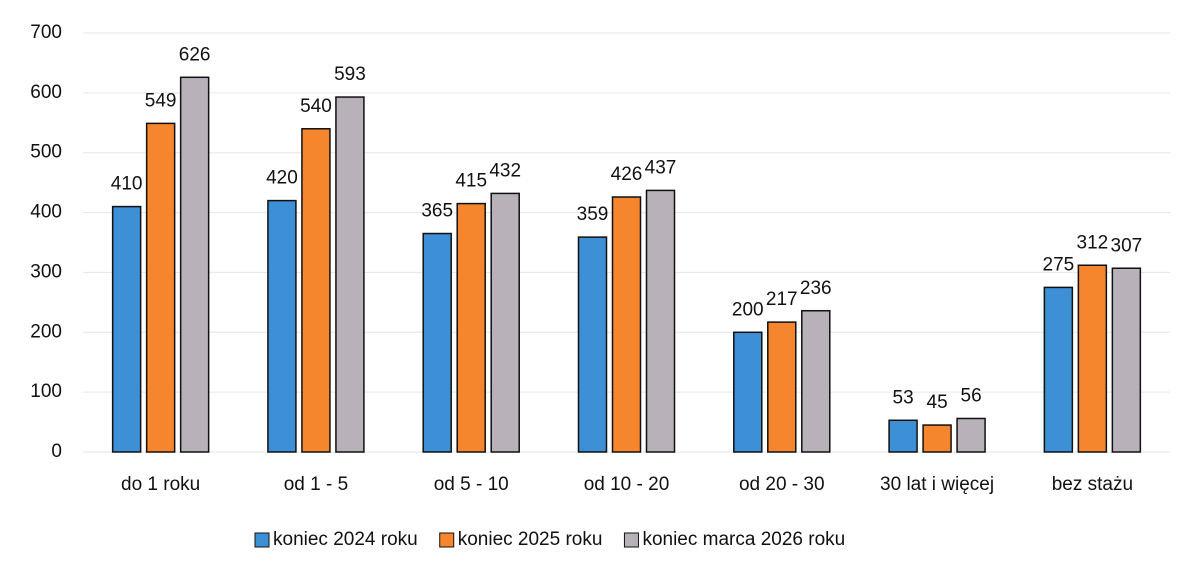 This screenshot has height=572, width=1189. What do you see at coordinates (127, 184) in the screenshot?
I see `data-label: 410` at bounding box center [127, 184].